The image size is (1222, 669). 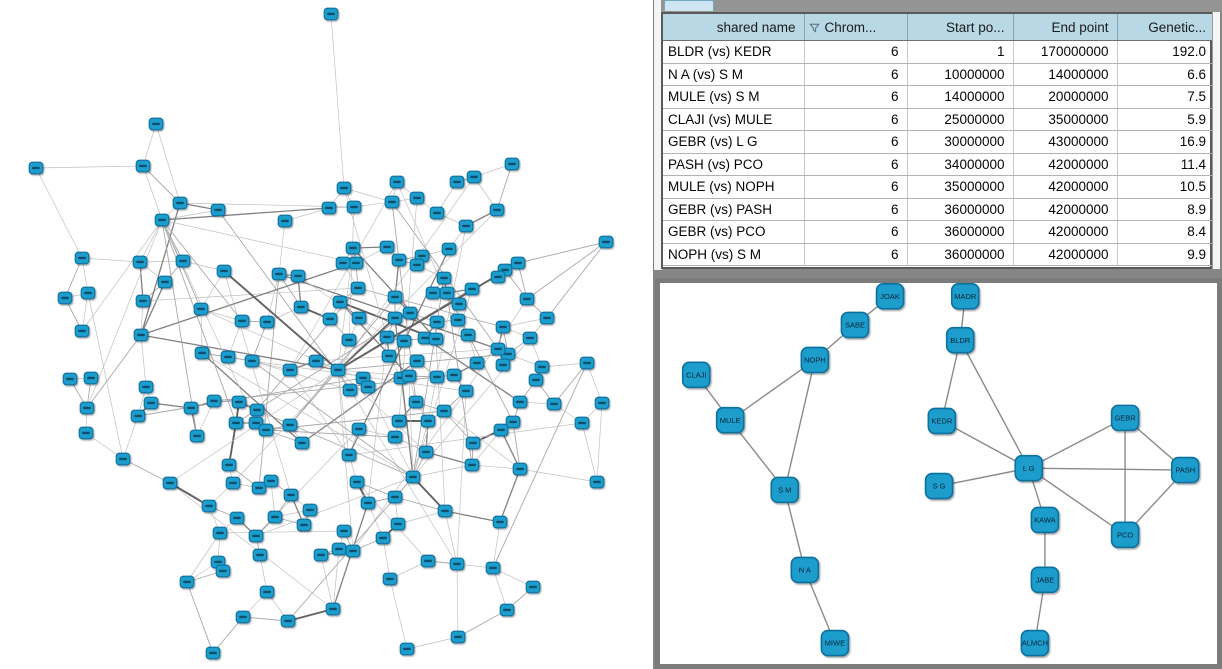 What do you see at coordinates (1065, 27) in the screenshot?
I see `column-header-3: End point` at bounding box center [1065, 27].